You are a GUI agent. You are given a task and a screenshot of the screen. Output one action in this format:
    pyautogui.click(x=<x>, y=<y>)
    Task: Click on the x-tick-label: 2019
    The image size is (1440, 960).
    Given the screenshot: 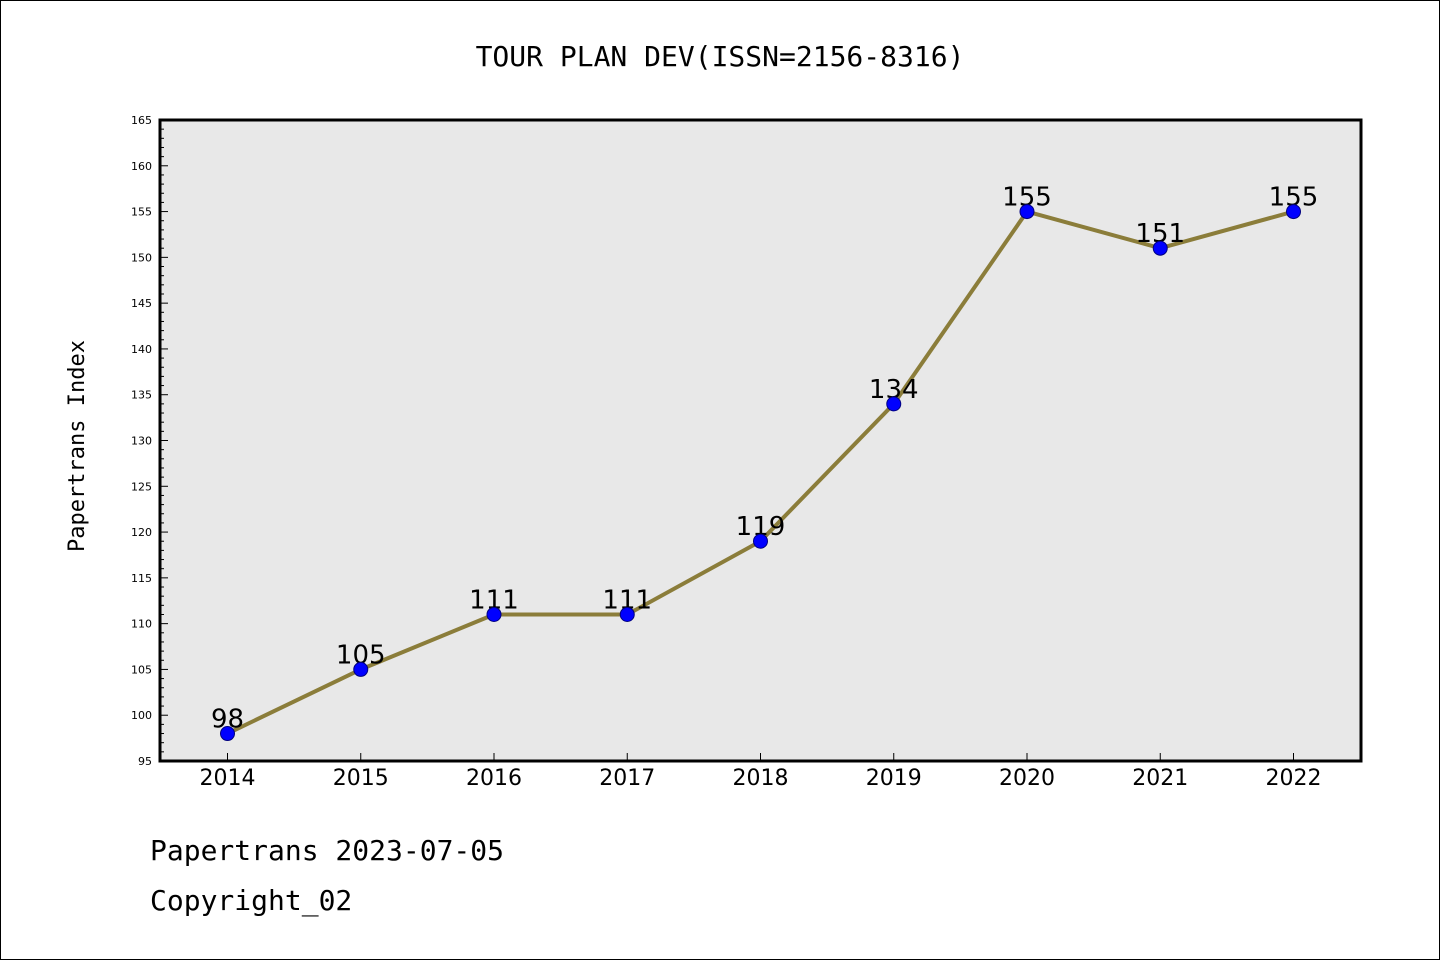 What is the action you would take?
    pyautogui.click(x=894, y=778)
    